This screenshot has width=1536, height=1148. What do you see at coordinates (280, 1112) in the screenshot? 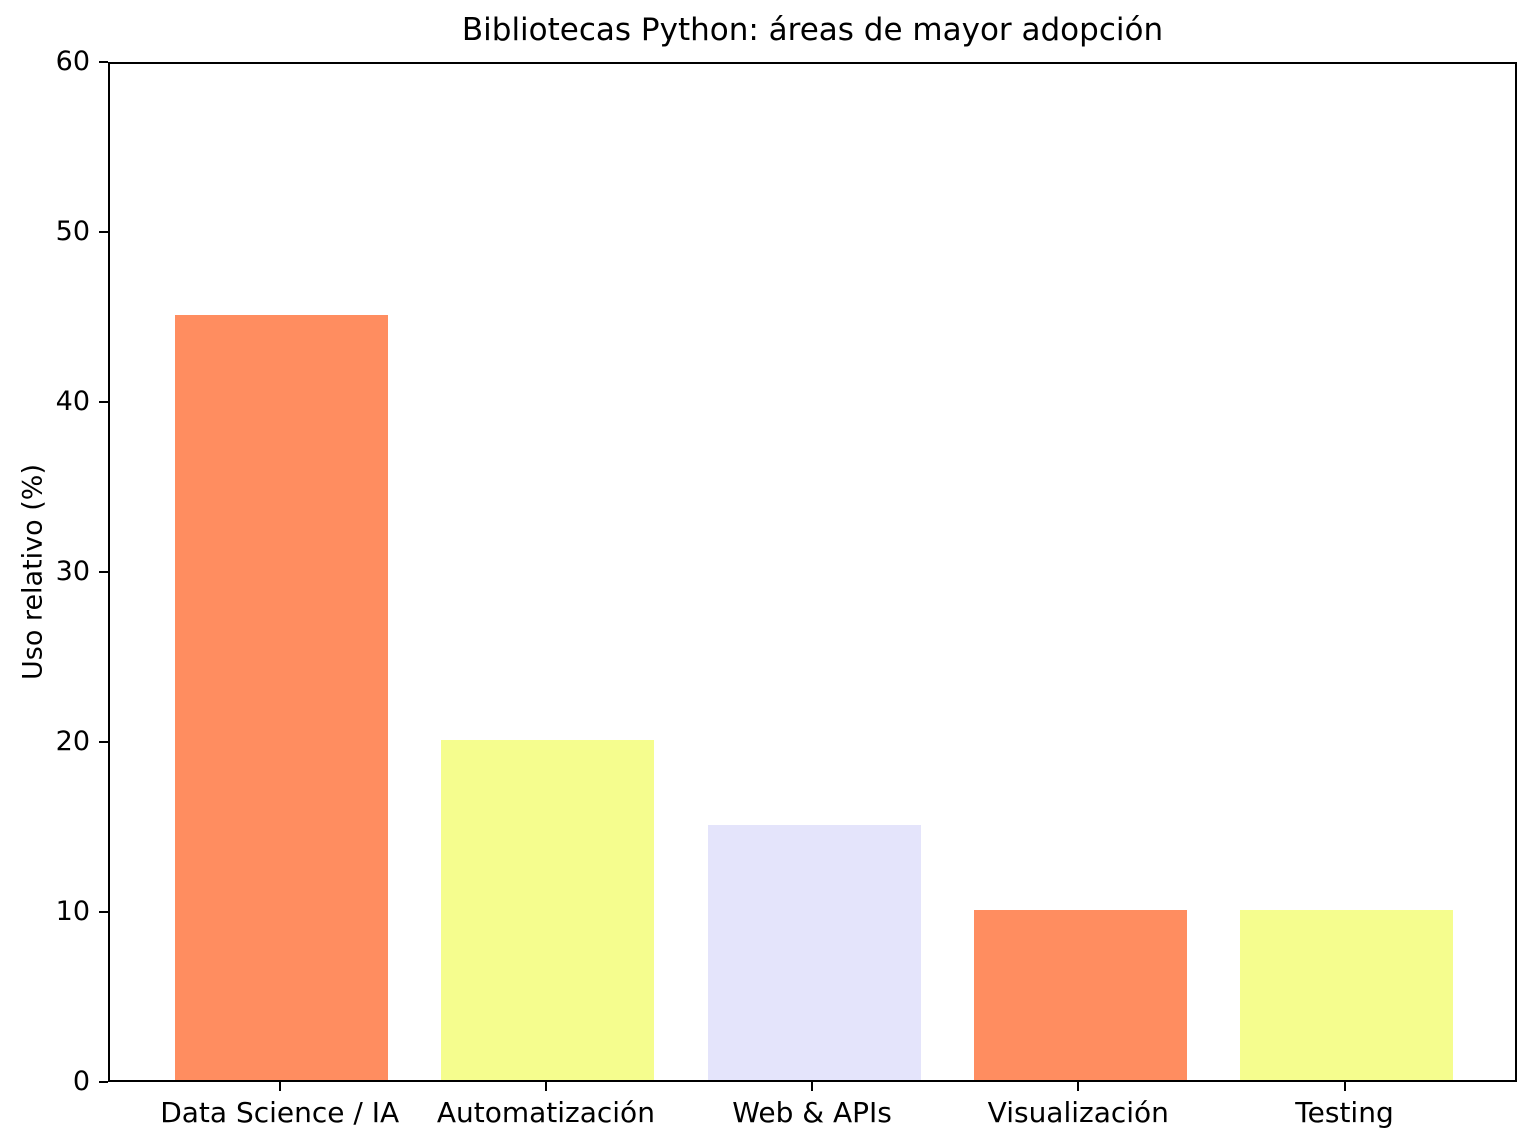
I see `x-tick-label-0: Data Science / IA` at bounding box center [280, 1112].